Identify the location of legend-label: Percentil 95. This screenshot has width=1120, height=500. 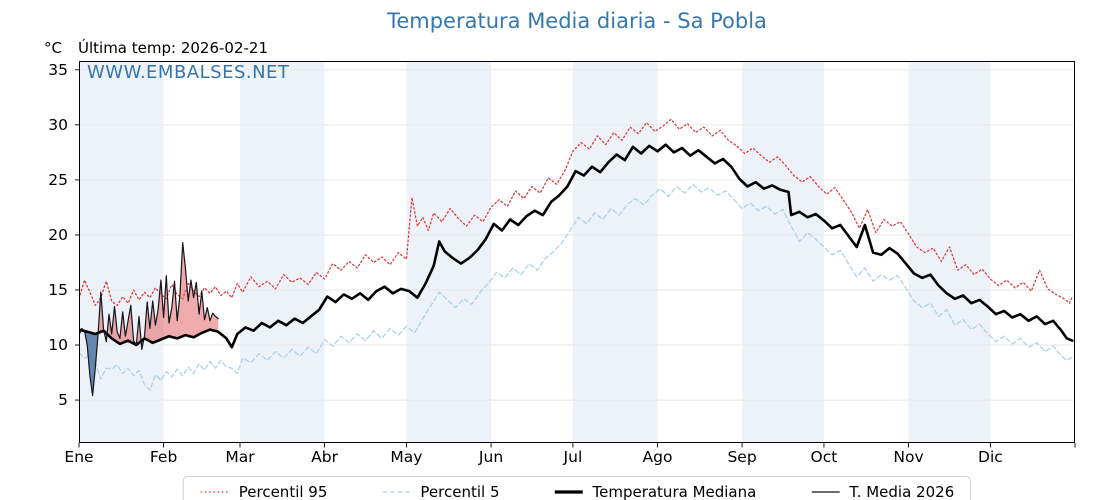
(283, 491).